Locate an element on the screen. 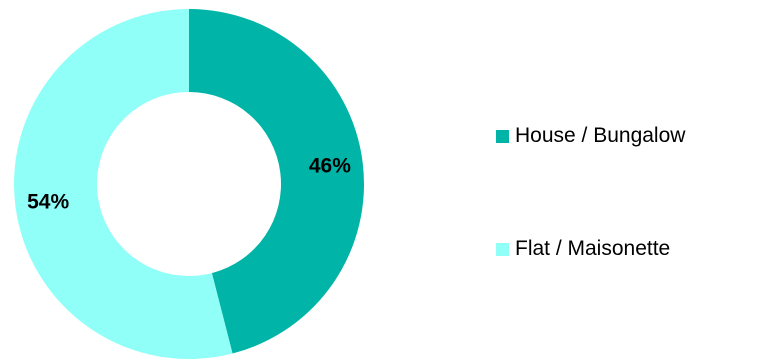  data-label-flat-maisonette: 54% is located at coordinates (48, 201).